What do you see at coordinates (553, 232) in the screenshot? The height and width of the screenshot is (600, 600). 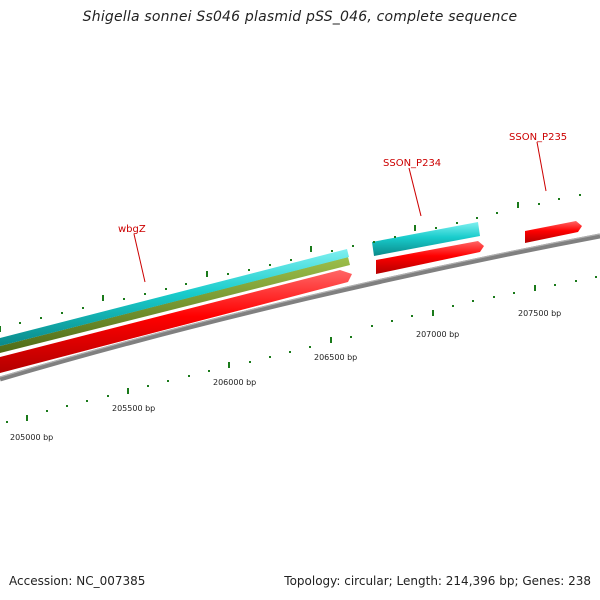 I see `gene-bar-sson-p235` at bounding box center [553, 232].